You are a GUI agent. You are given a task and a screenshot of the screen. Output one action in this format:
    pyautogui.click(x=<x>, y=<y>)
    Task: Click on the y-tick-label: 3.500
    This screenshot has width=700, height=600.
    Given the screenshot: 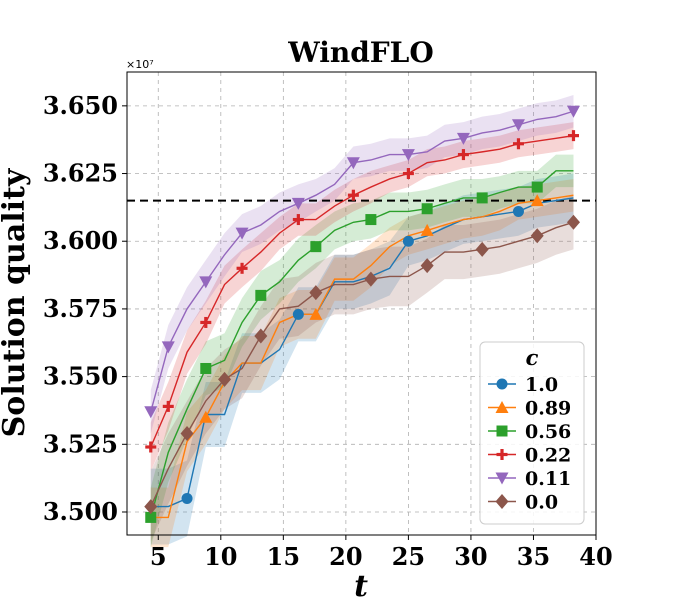 What is the action you would take?
    pyautogui.click(x=80, y=511)
    